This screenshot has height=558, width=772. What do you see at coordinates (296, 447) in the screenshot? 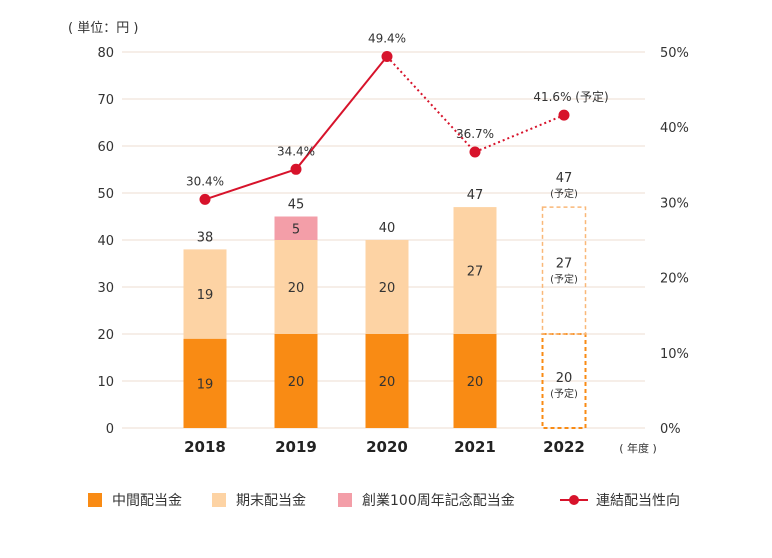
I see `x-tick-label: 2019` at bounding box center [296, 447].